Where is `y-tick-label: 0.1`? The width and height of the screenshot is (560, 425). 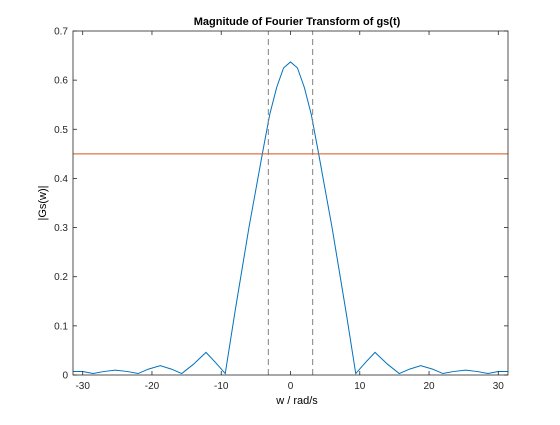
y-tick-label: 0.1 is located at coordinates (61, 326).